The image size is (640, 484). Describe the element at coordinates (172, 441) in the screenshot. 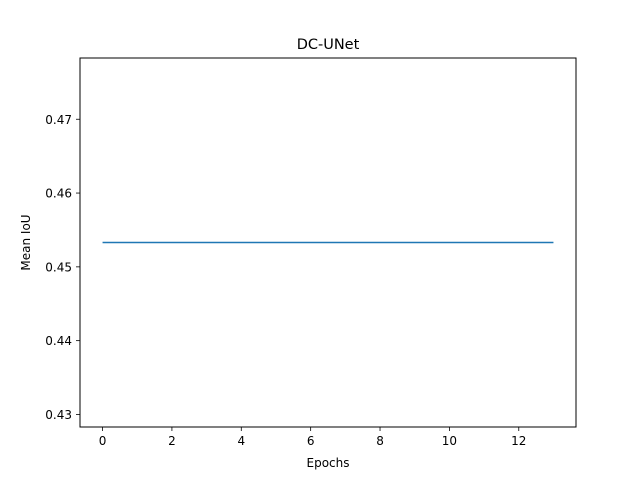

I see `x-tick-label: 2` at that location.